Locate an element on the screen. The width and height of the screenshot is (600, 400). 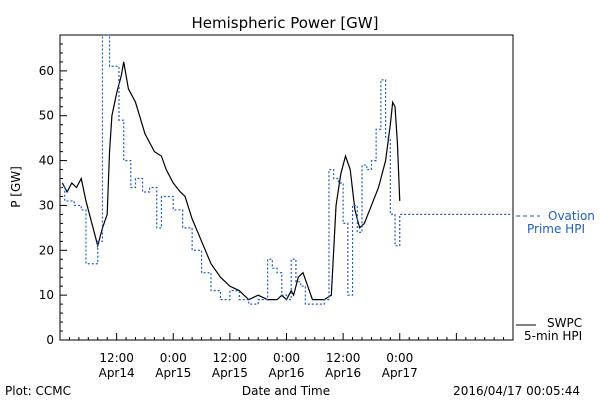
y-tick-label: 30 is located at coordinates (46, 205).